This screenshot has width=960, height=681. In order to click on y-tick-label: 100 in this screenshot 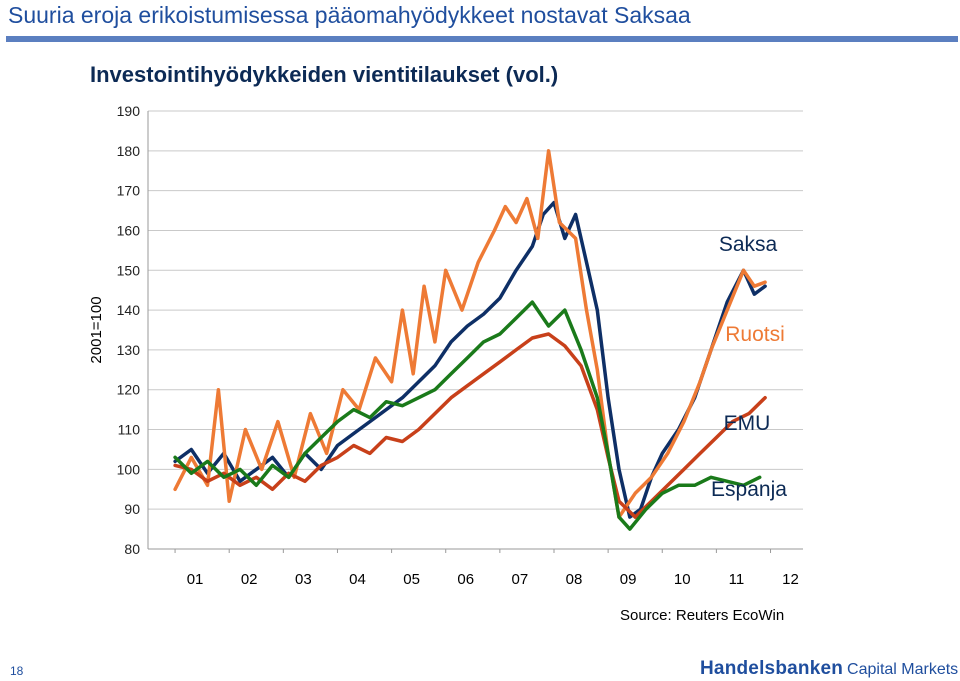, I will do `click(129, 469)`.